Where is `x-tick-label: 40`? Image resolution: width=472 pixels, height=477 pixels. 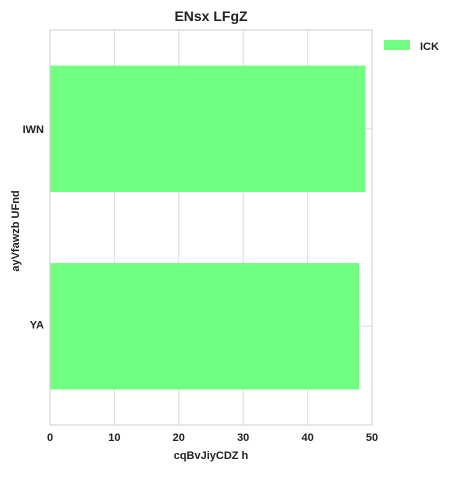 x-tick-label: 40 is located at coordinates (307, 438).